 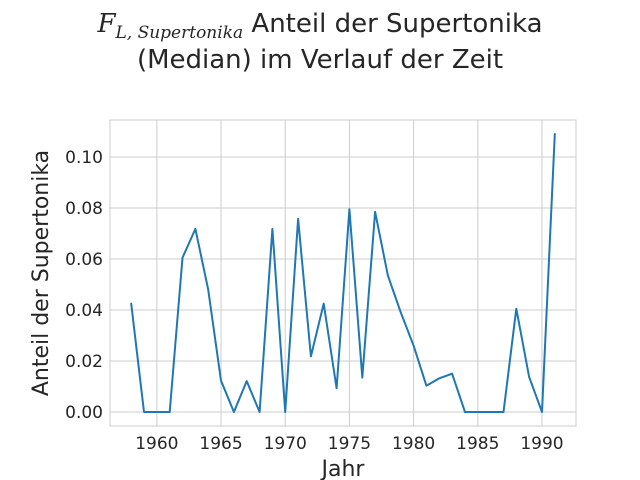 What do you see at coordinates (220, 444) in the screenshot?
I see `x-tick-label: 1965` at bounding box center [220, 444].